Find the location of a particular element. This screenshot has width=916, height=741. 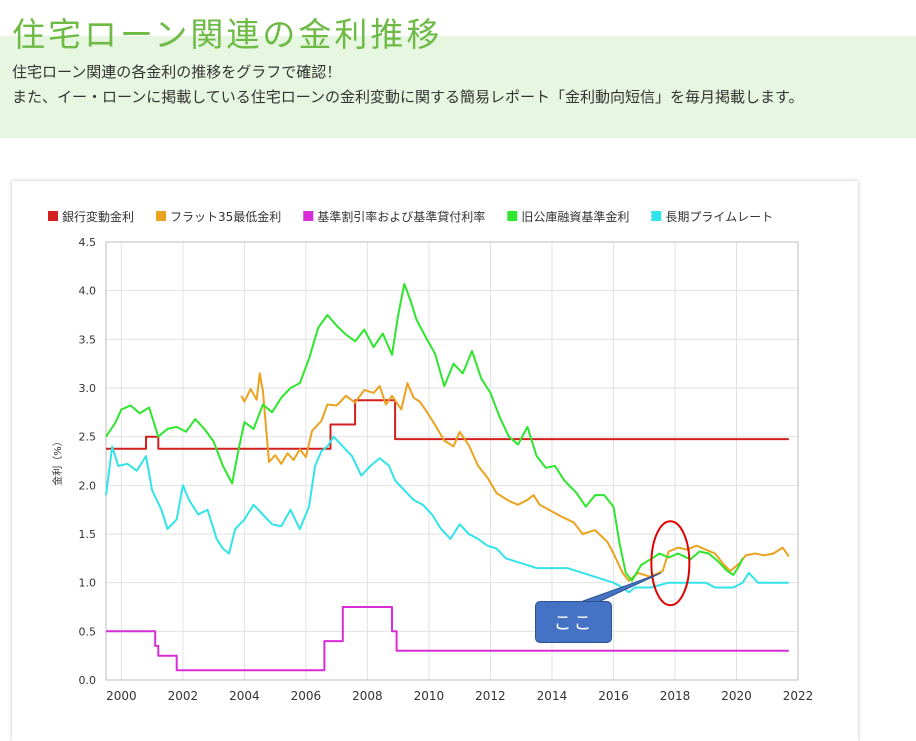

y-tick-label: 1.5 is located at coordinates (88, 534).